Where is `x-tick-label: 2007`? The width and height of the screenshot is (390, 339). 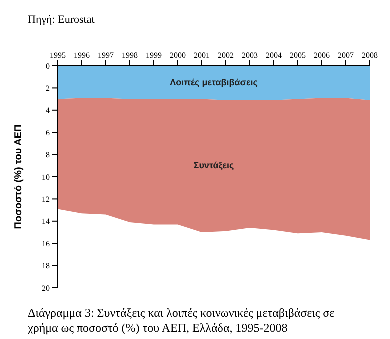 x-tick-label: 2007 is located at coordinates (346, 55).